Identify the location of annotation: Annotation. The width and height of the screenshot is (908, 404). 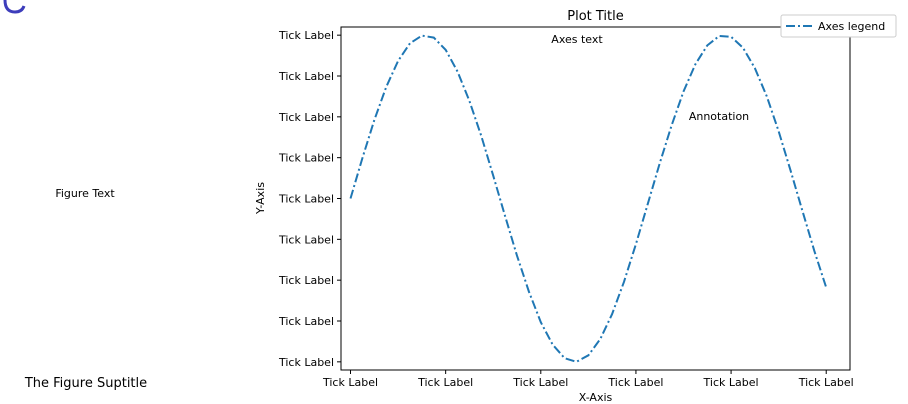
(719, 116).